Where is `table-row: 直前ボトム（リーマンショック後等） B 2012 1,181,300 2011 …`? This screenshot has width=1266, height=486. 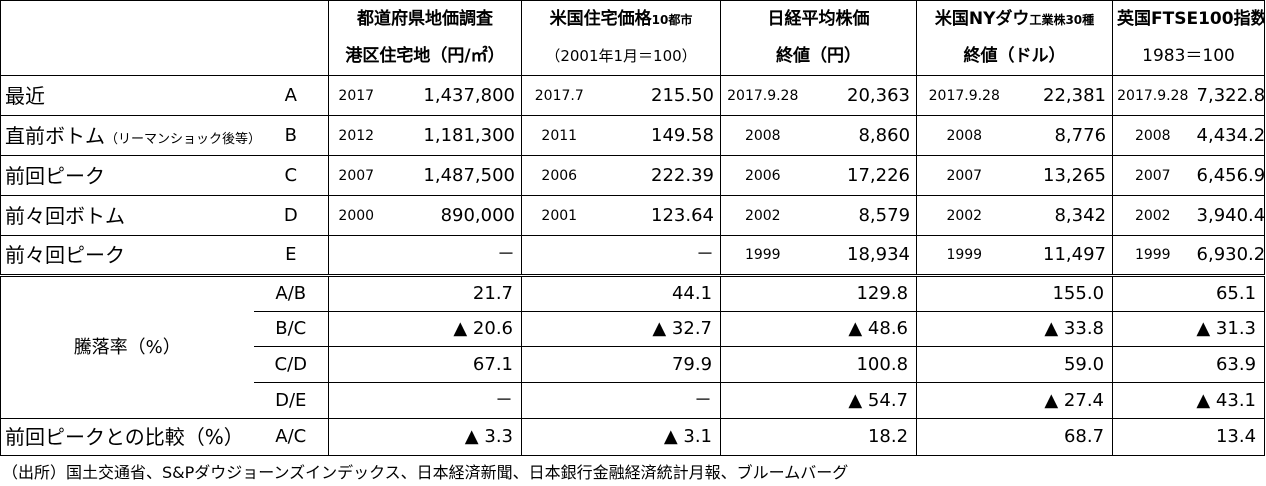
table-row: 直前ボトム（リーマンショック後等） B 2012 1,181,300 2011 … is located at coordinates (633, 135).